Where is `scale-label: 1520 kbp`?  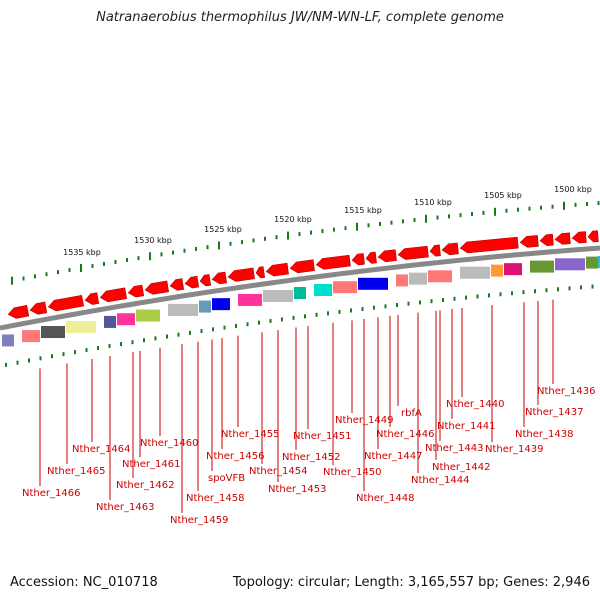
scale-label: 1520 kbp is located at coordinates (293, 219).